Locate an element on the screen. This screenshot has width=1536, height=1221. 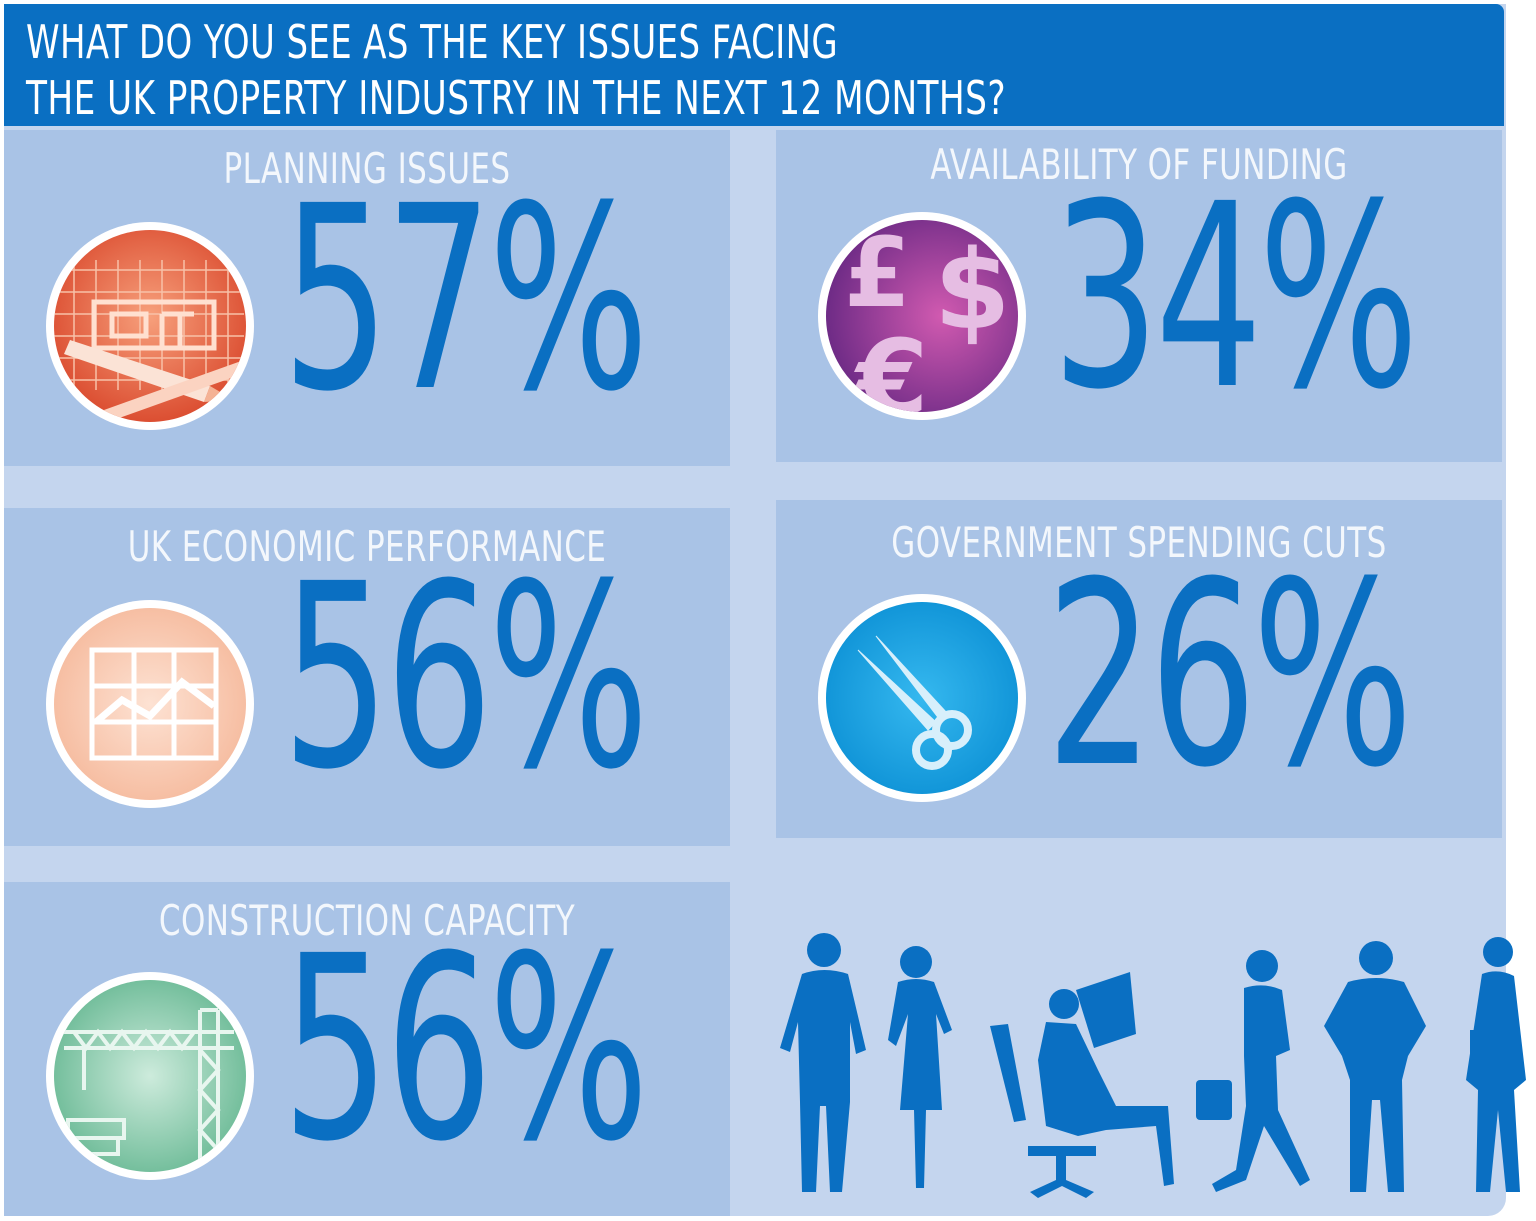
currency-symbols-icon: £ $ € is located at coordinates (922, 317).